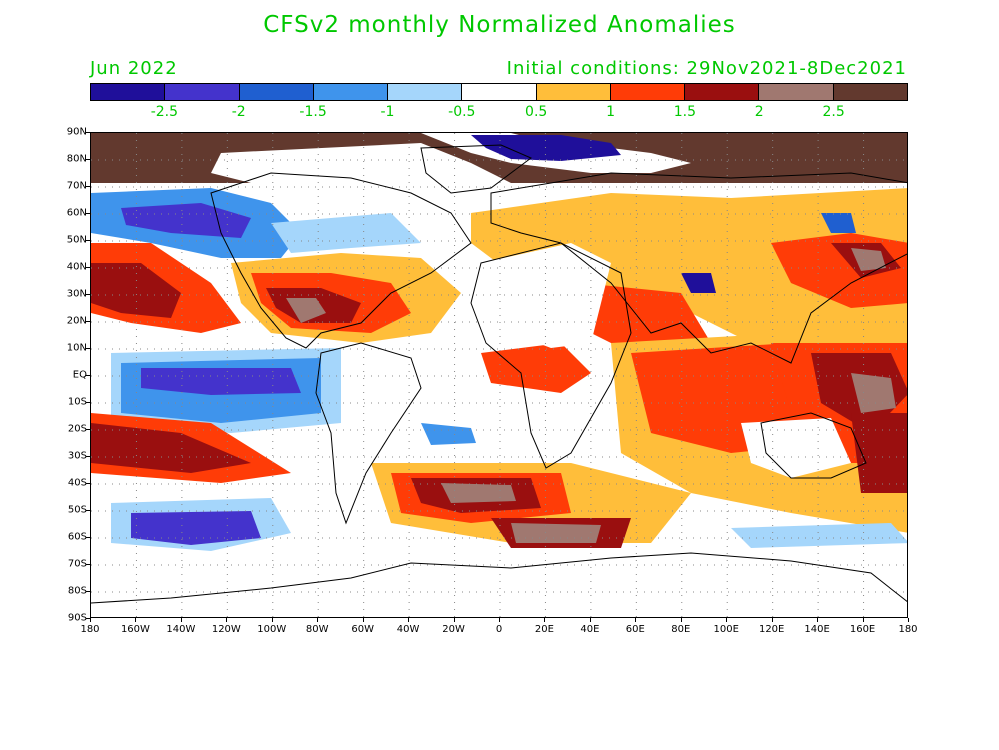 The image size is (999, 750). I want to click on southern-ocean-cold, so click(196, 528).